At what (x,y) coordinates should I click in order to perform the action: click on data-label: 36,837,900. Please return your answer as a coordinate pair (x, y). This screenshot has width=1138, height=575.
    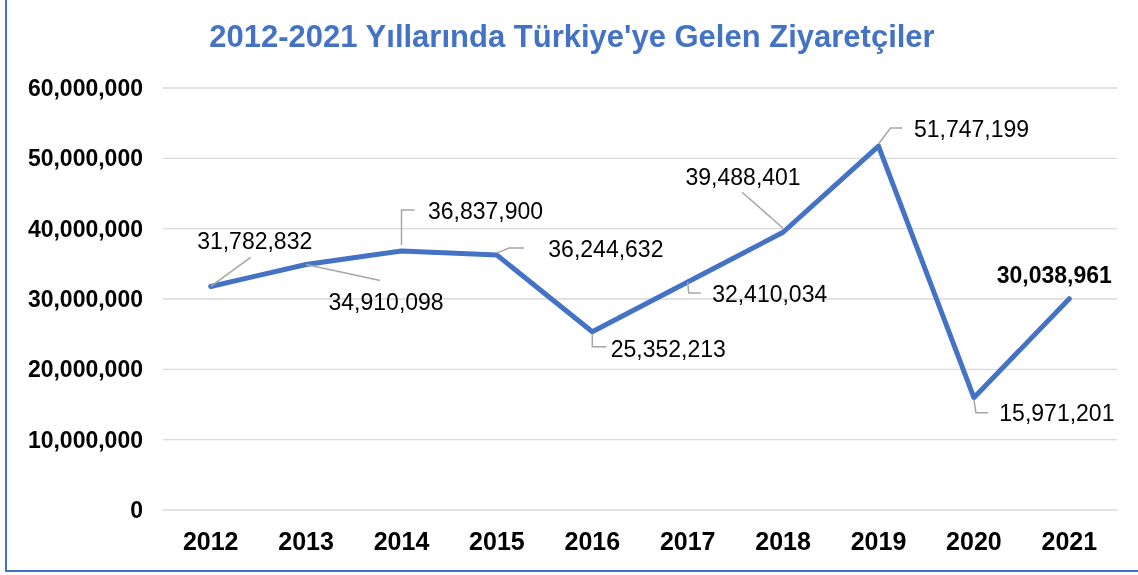
    Looking at the image, I should click on (485, 210).